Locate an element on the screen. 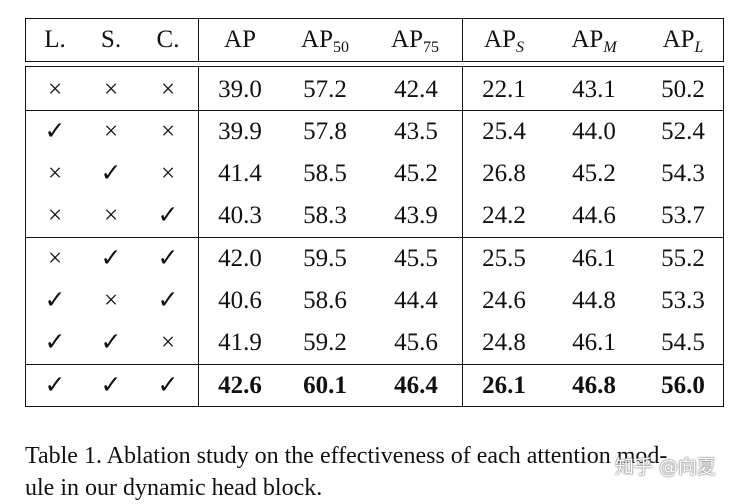 The width and height of the screenshot is (751, 504). header-s: S. is located at coordinates (111, 39).